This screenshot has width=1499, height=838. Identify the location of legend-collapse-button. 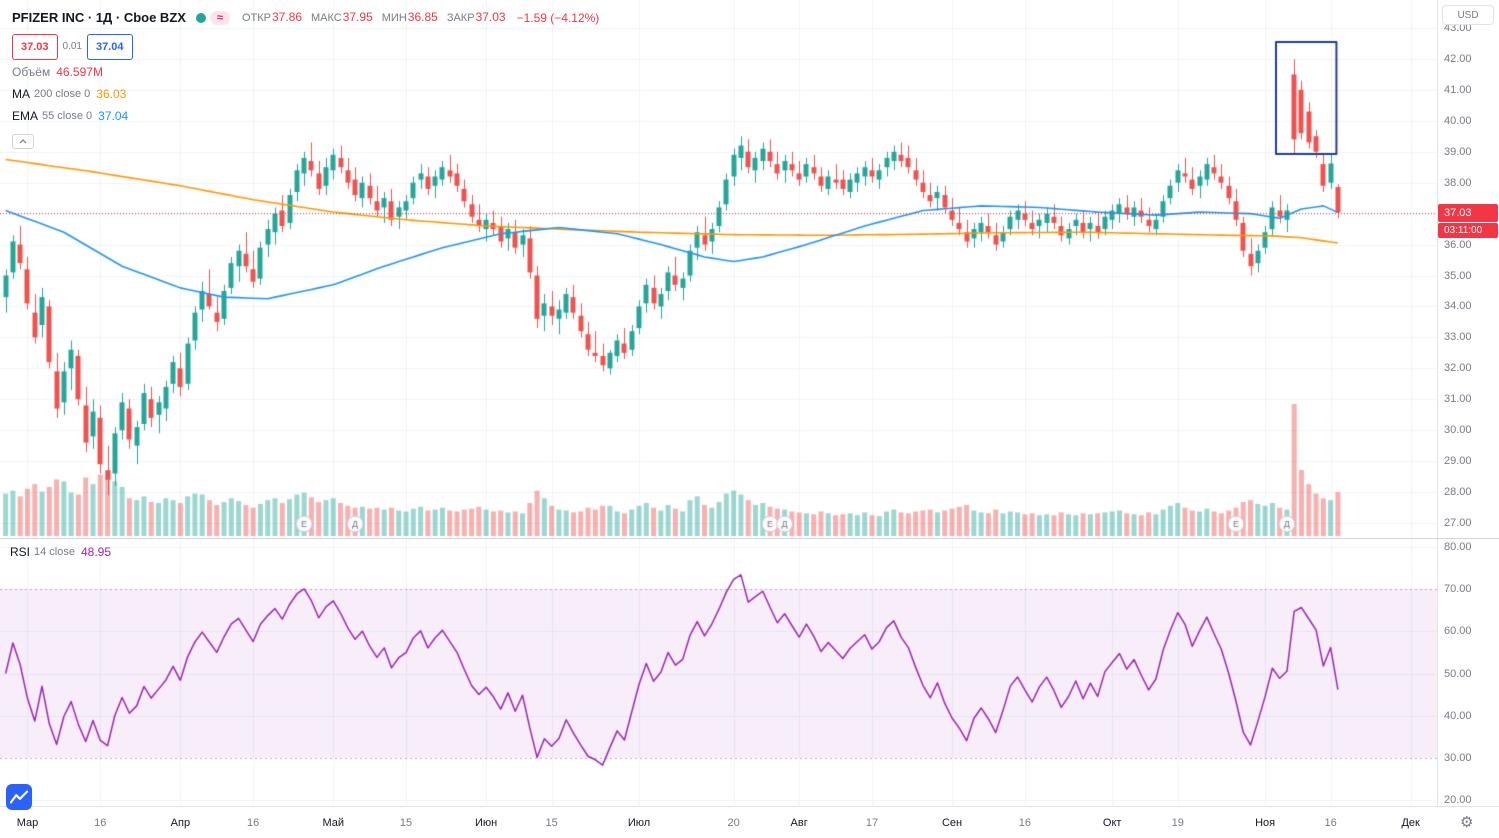
(23, 141).